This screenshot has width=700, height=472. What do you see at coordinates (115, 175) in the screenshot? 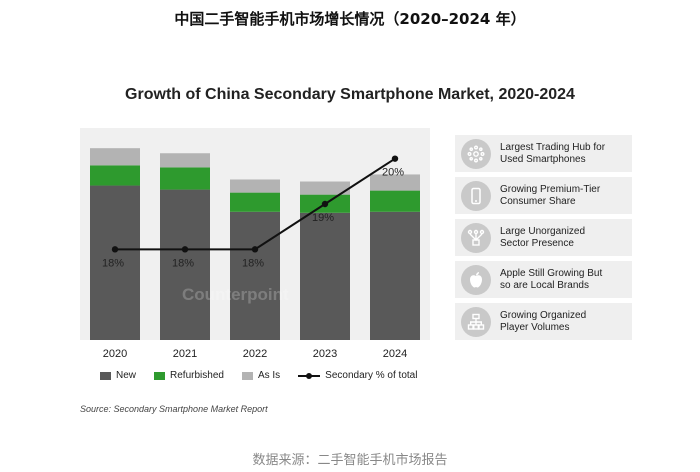
I see `bar-refurbished-2020` at bounding box center [115, 175].